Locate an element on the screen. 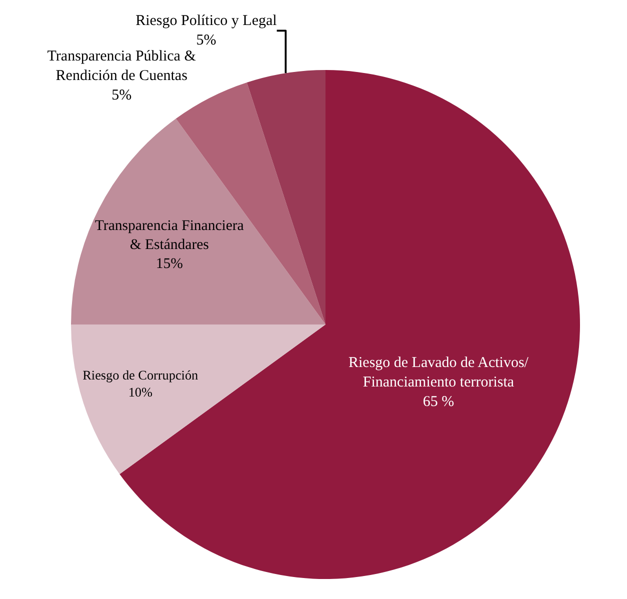 This screenshot has width=627, height=599. data-label: 15% is located at coordinates (169, 264).